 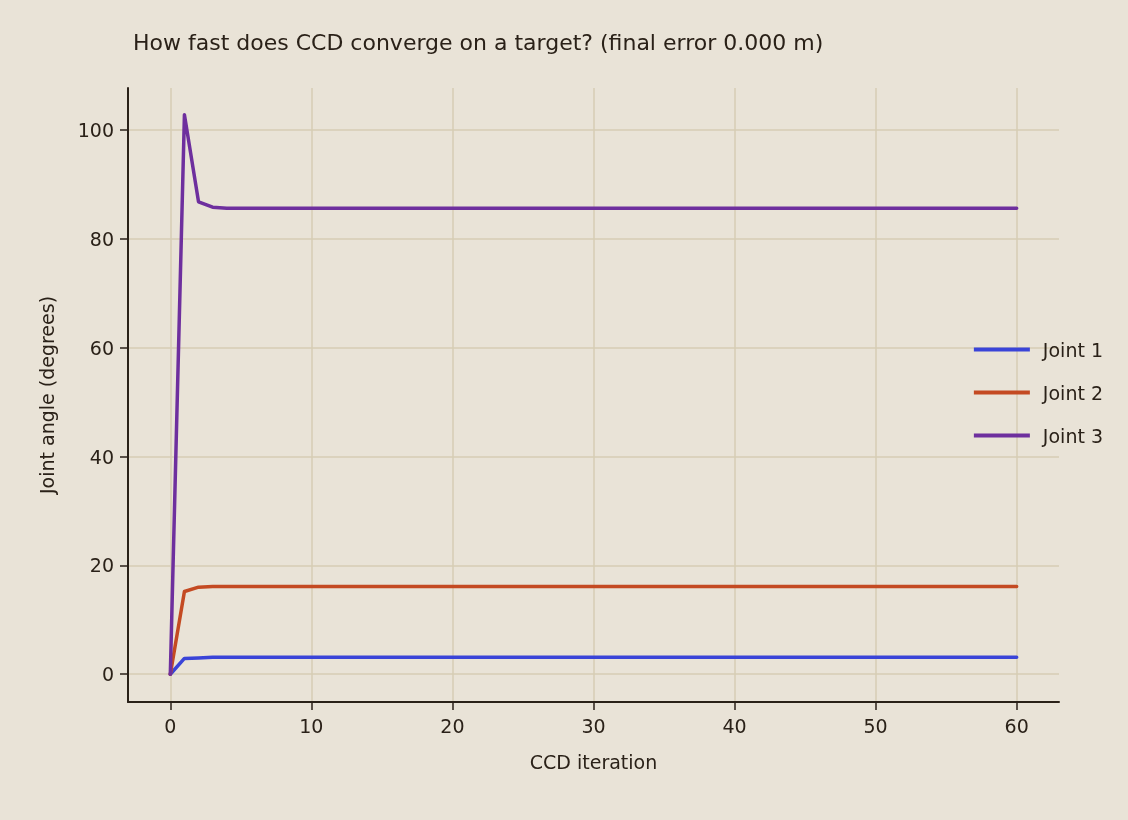 What do you see at coordinates (101, 238) in the screenshot?
I see `y-tick-label: 80` at bounding box center [101, 238].